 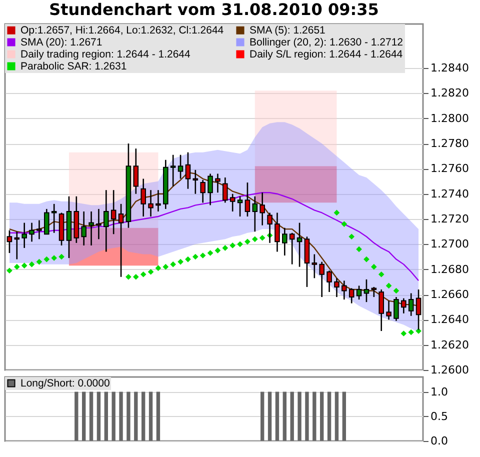 I want to click on y-tick-label: 0.5, so click(x=439, y=416).